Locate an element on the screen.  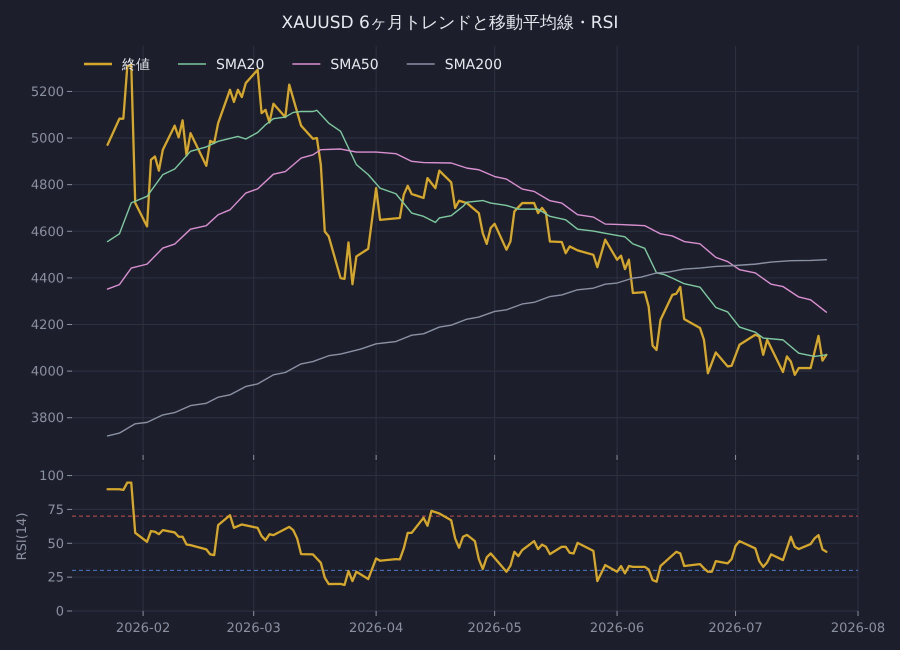
y-tick-label: 50 is located at coordinates (55, 544).